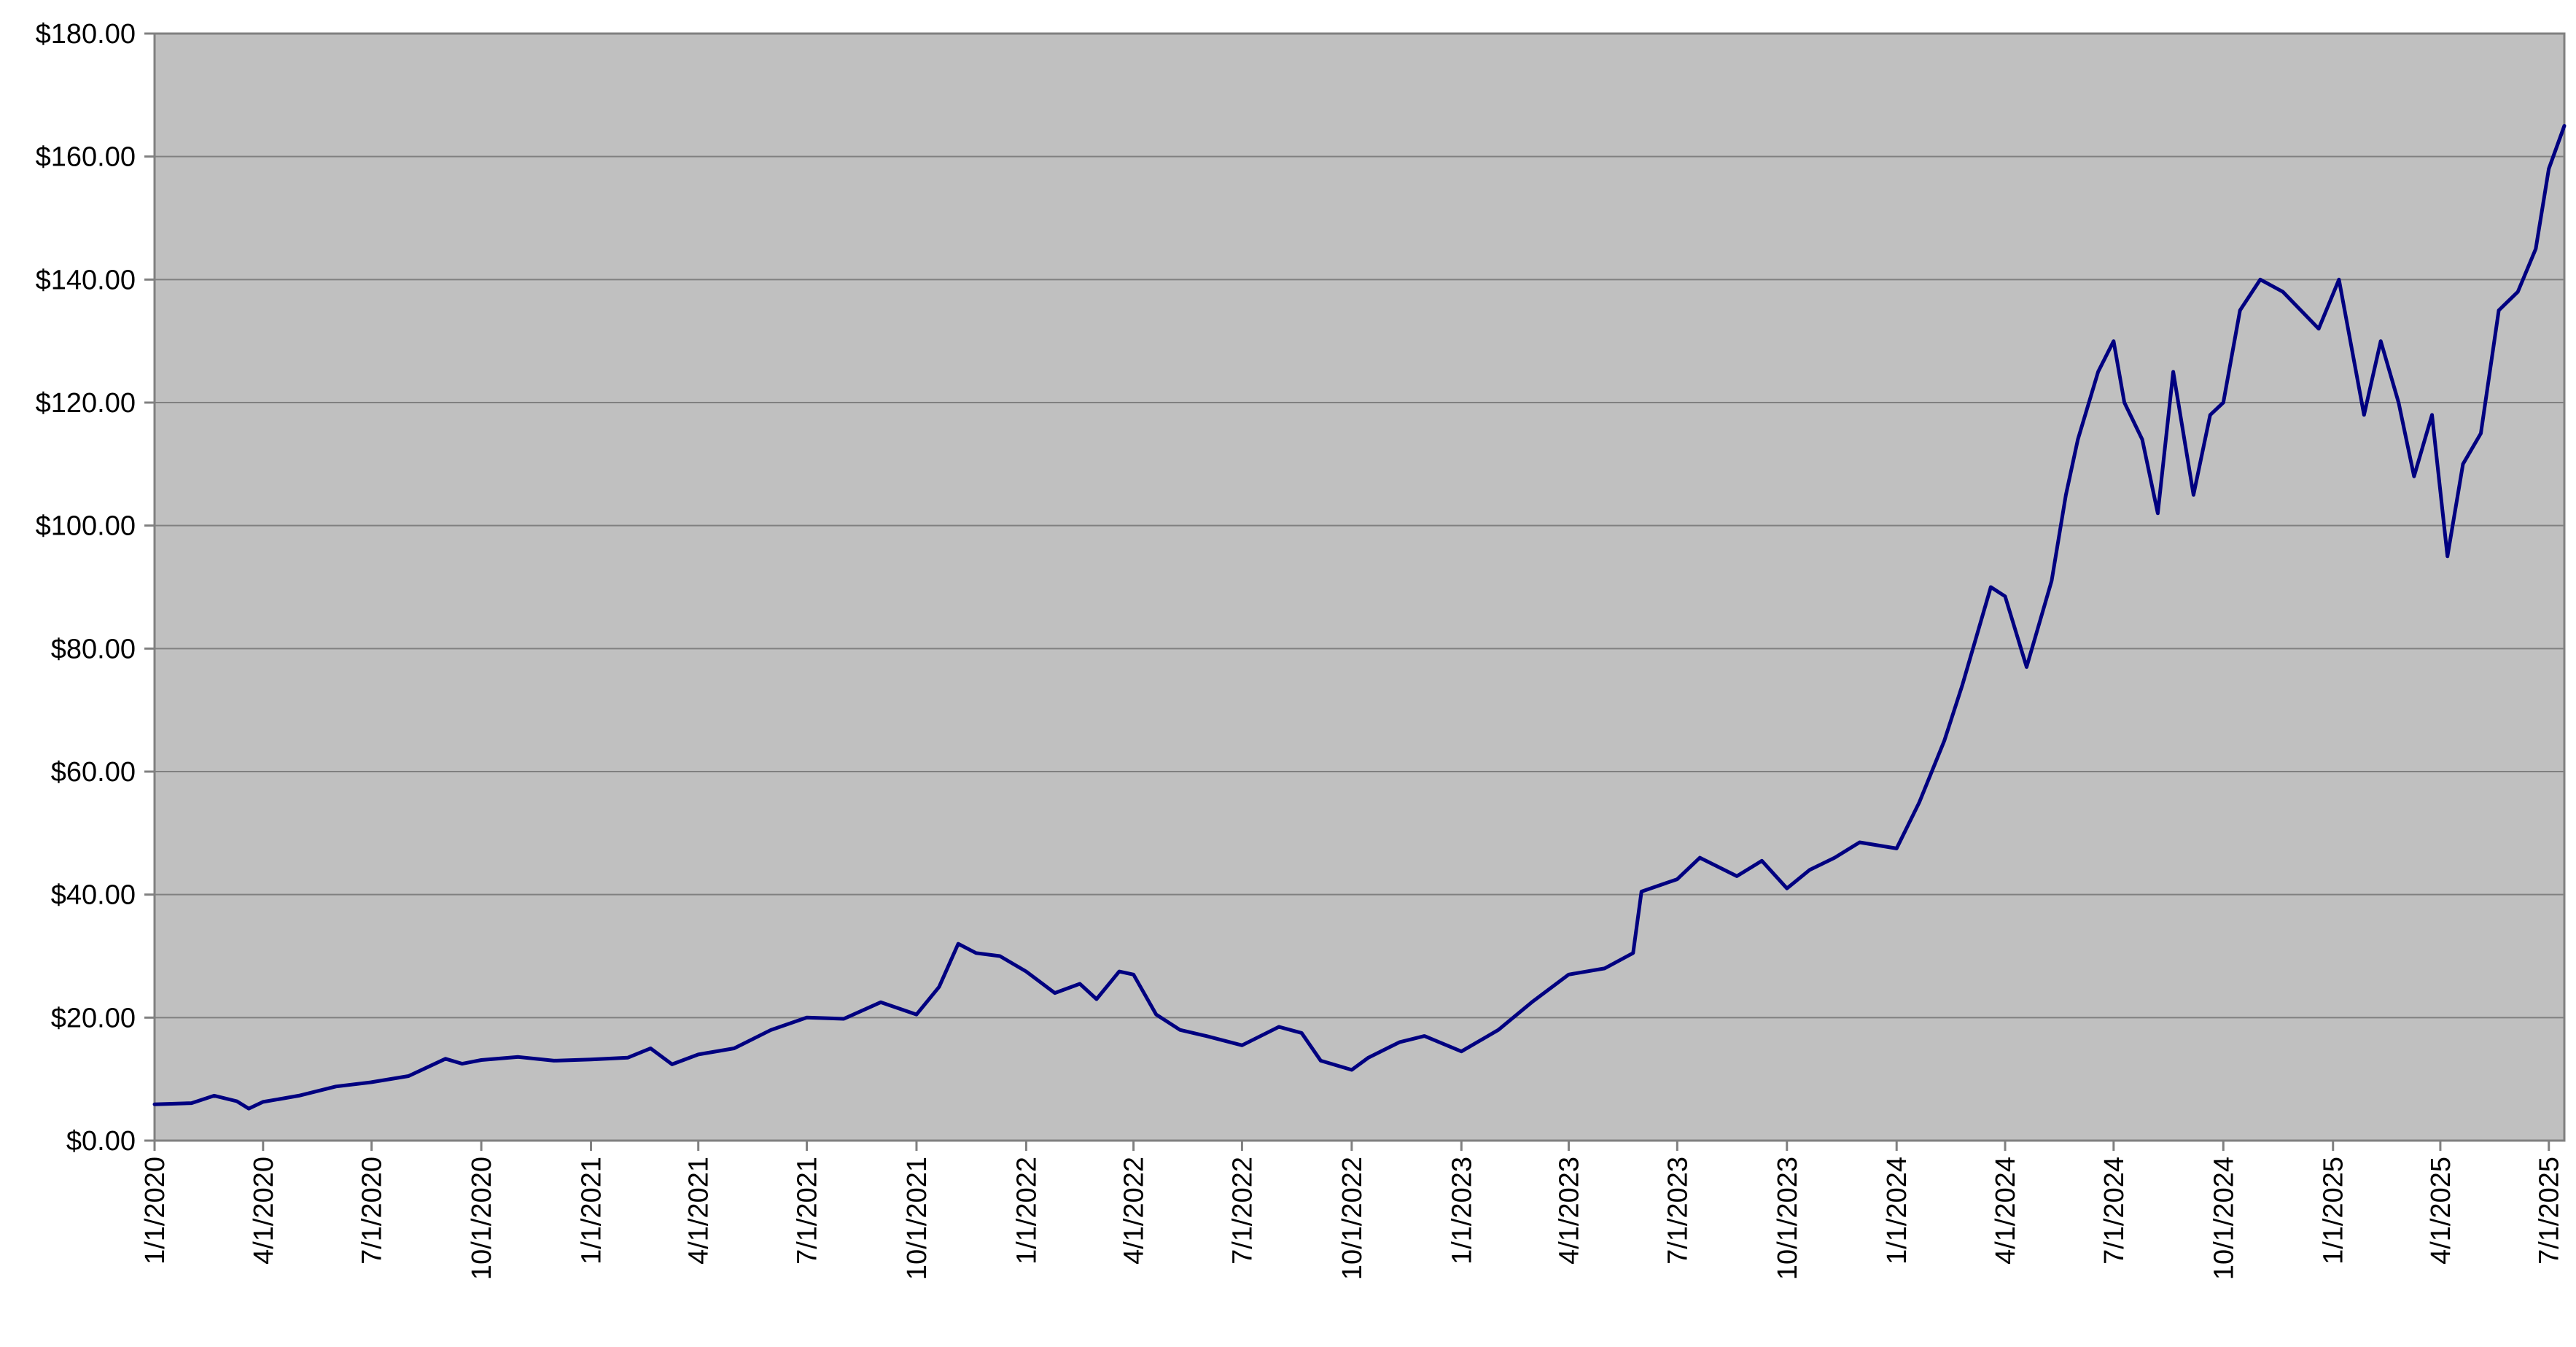 This screenshot has height=1347, width=2576. What do you see at coordinates (482, 1218) in the screenshot?
I see `x-tick-label: 10/1/2020` at bounding box center [482, 1218].